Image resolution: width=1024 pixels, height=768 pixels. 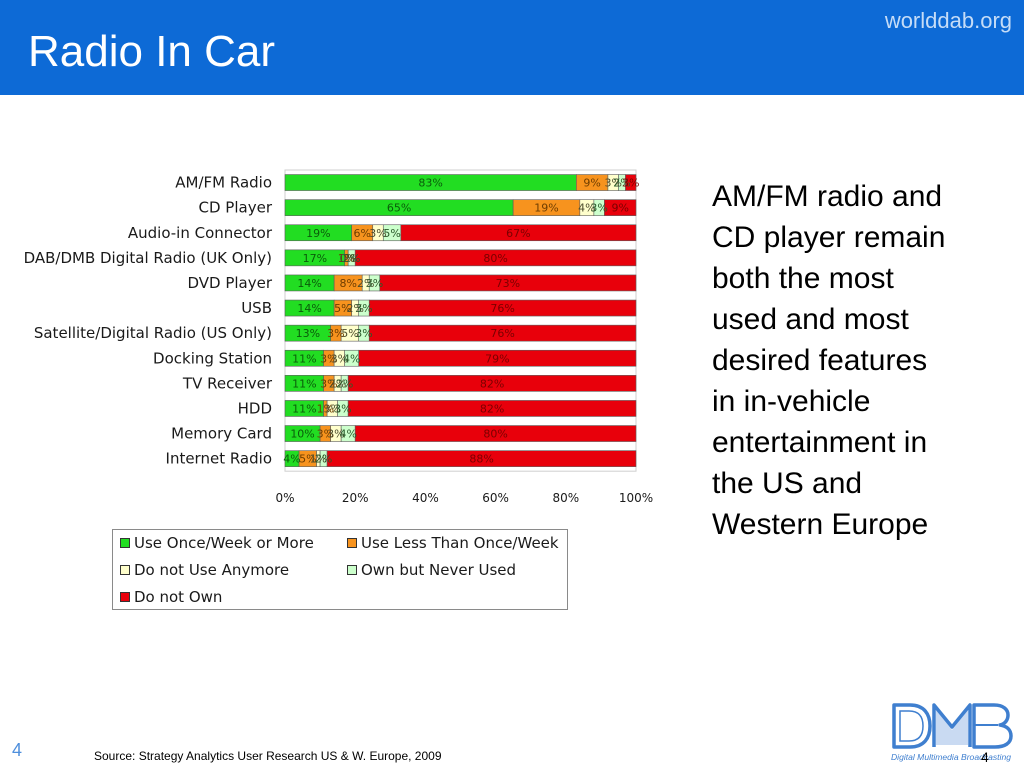 I want to click on data-label: 67%, so click(x=518, y=233).